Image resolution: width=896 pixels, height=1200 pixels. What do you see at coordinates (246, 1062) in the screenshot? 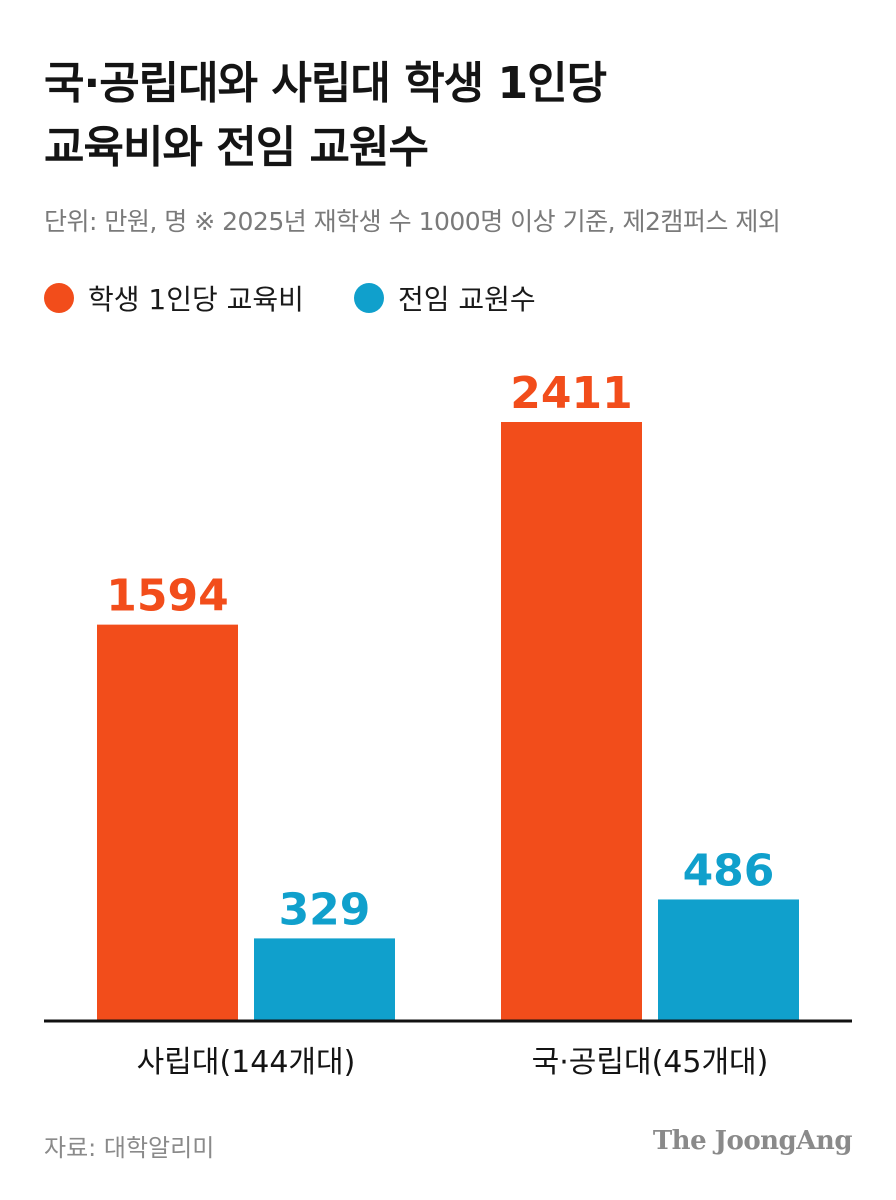
I see `category-label-0: 사립대(144개대)` at bounding box center [246, 1062].